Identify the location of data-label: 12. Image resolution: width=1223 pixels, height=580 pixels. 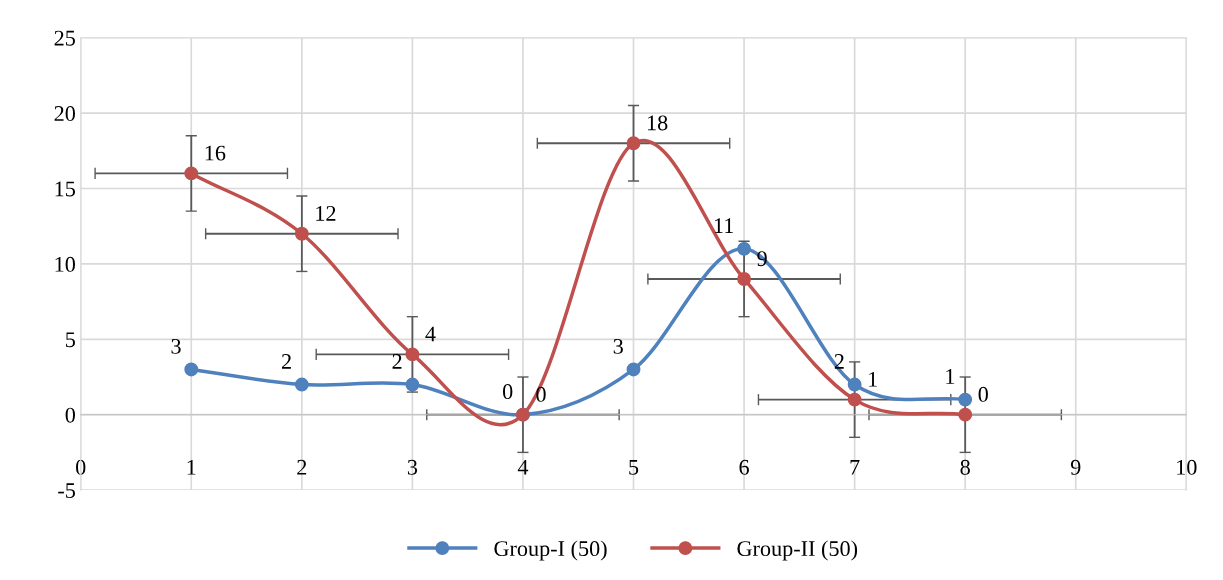
(326, 213).